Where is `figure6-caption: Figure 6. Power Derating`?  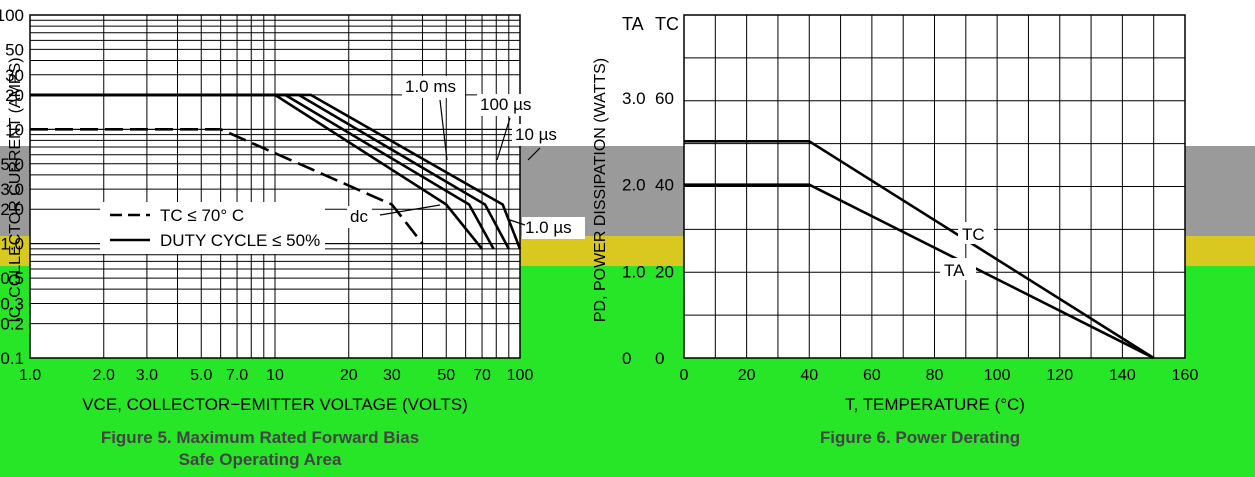
figure6-caption: Figure 6. Power Derating is located at coordinates (920, 437).